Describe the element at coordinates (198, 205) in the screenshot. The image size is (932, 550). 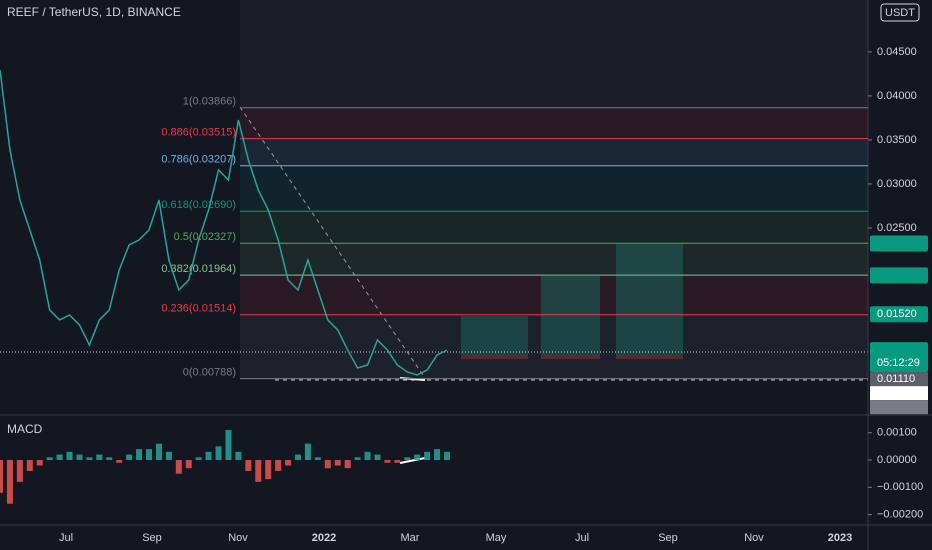
I see `fib-label: 0.618(0.02690)` at that location.